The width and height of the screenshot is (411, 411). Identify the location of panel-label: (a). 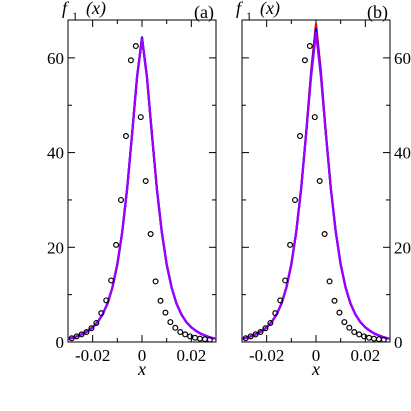
(204, 12).